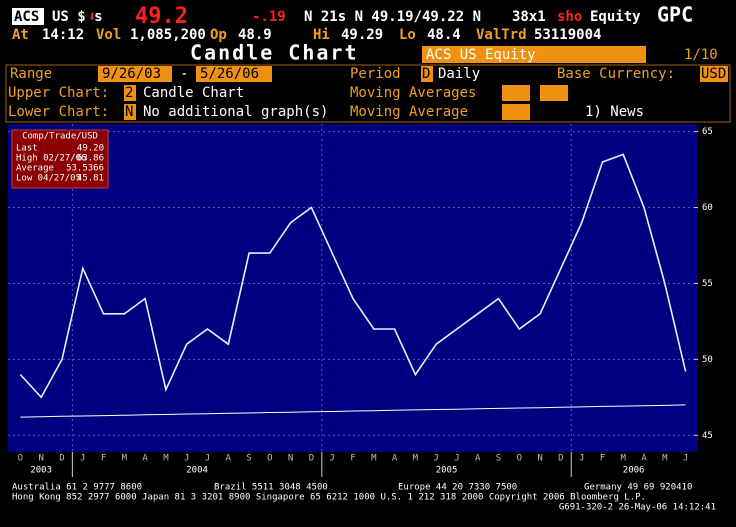 This screenshot has height=527, width=736. Describe the element at coordinates (27, 149) in the screenshot. I see `stat-label: Last` at that location.